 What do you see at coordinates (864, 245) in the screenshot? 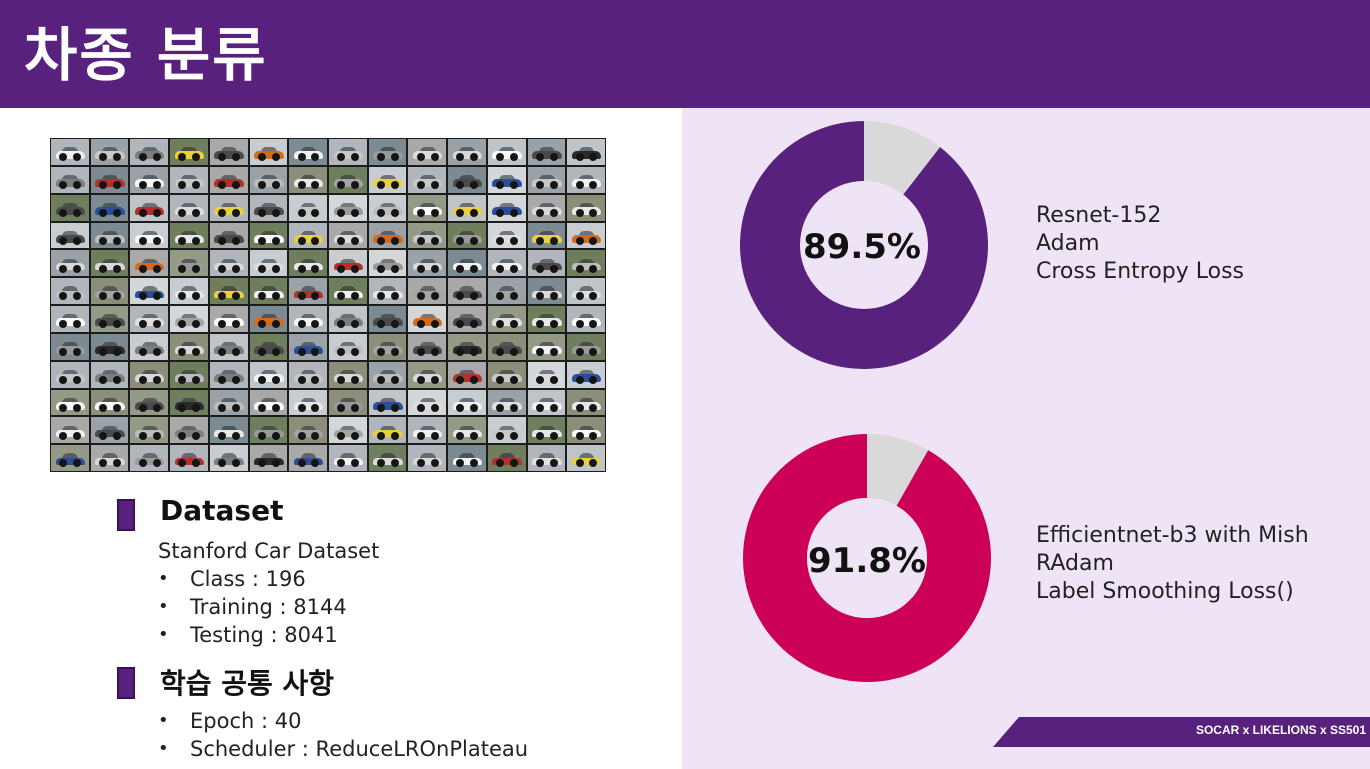
I see `donut-svg: 89.5%` at bounding box center [864, 245].